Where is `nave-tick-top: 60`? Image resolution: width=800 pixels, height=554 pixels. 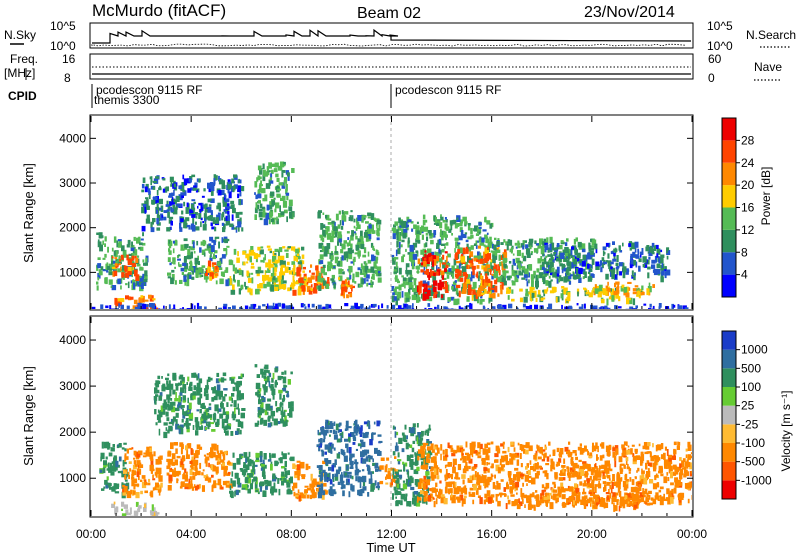
nave-tick-top: 60 is located at coordinates (715, 59).